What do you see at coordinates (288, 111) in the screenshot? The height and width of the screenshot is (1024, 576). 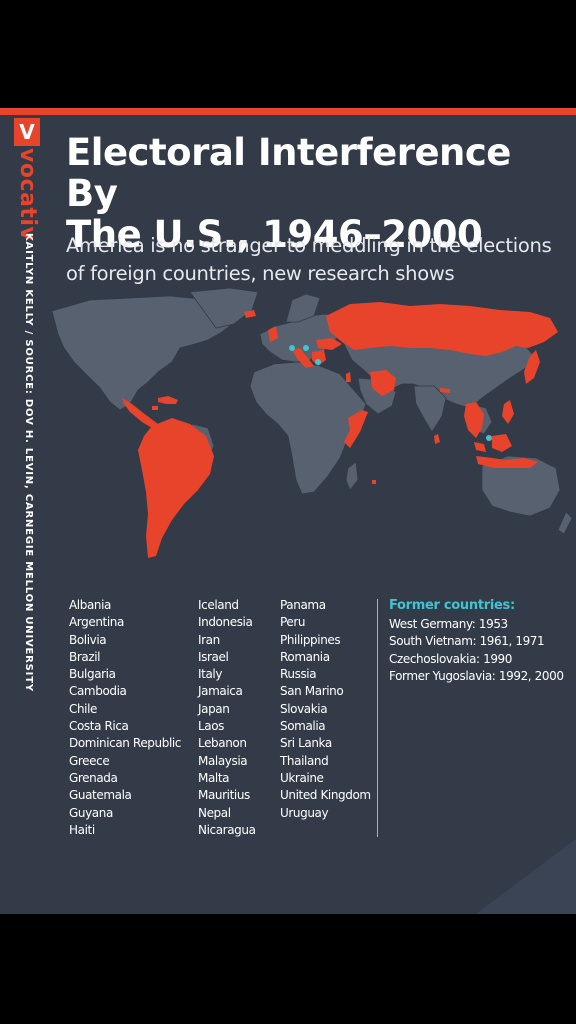 I see `top-accent-stripe` at bounding box center [288, 111].